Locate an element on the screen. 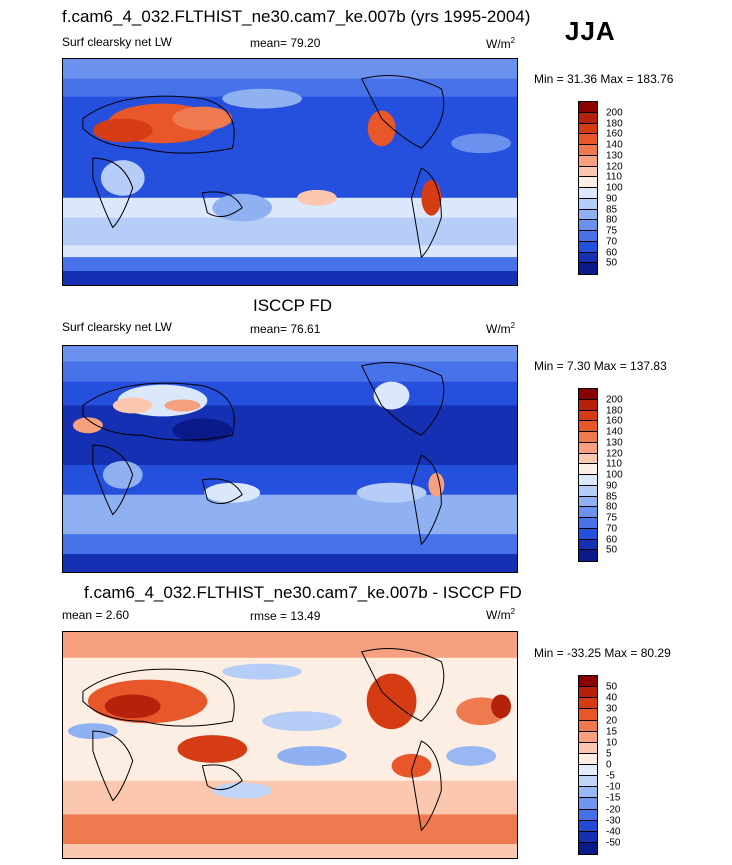  colorbar-tick-label: 40 is located at coordinates (612, 698).